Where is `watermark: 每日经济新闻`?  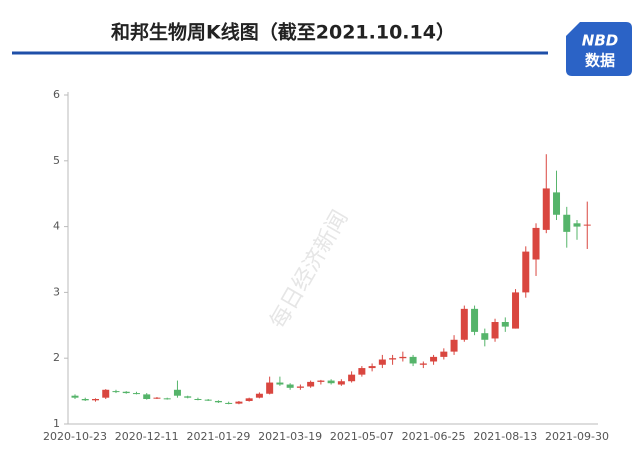 watermark: 每日经济新闻 is located at coordinates (310, 269).